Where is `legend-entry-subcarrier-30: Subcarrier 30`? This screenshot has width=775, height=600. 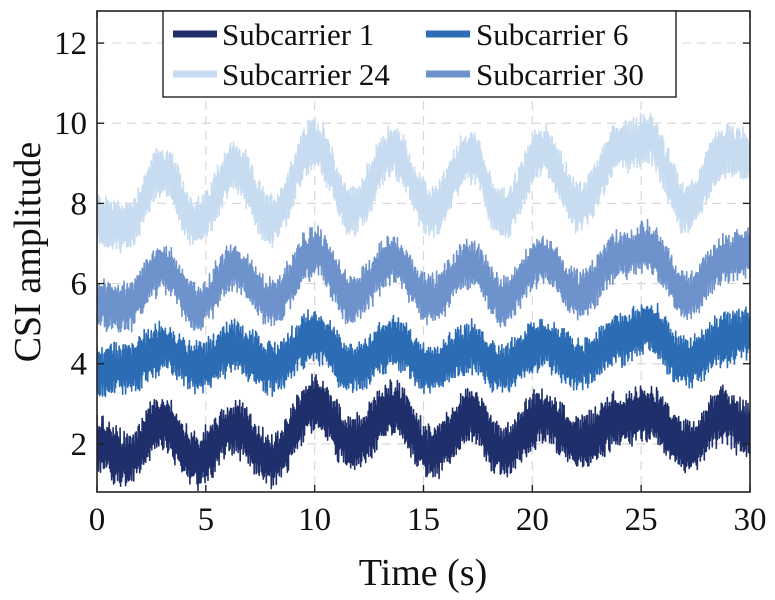 legend-entry-subcarrier-30: Subcarrier 30 is located at coordinates (535, 74).